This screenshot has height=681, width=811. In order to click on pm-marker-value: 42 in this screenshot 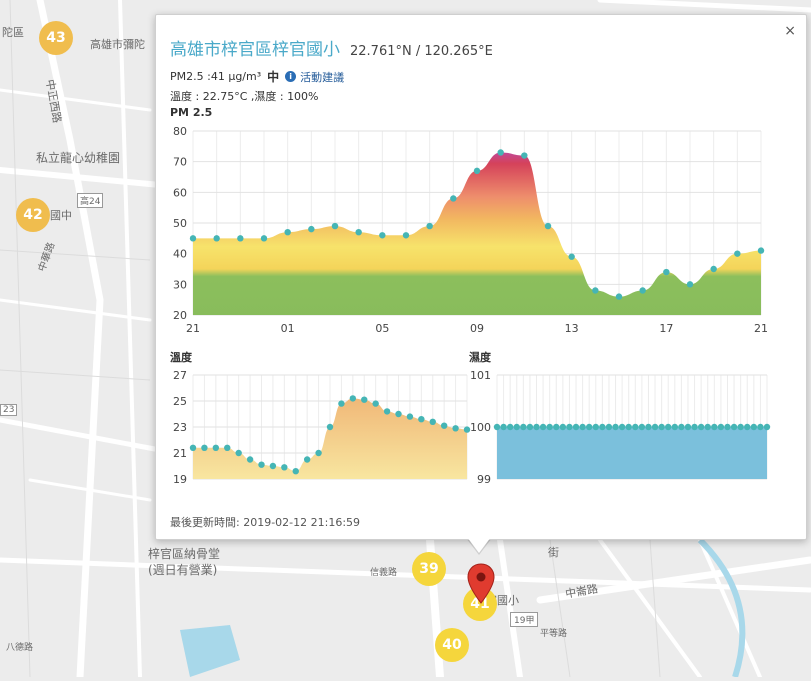, I will do `click(33, 215)`.